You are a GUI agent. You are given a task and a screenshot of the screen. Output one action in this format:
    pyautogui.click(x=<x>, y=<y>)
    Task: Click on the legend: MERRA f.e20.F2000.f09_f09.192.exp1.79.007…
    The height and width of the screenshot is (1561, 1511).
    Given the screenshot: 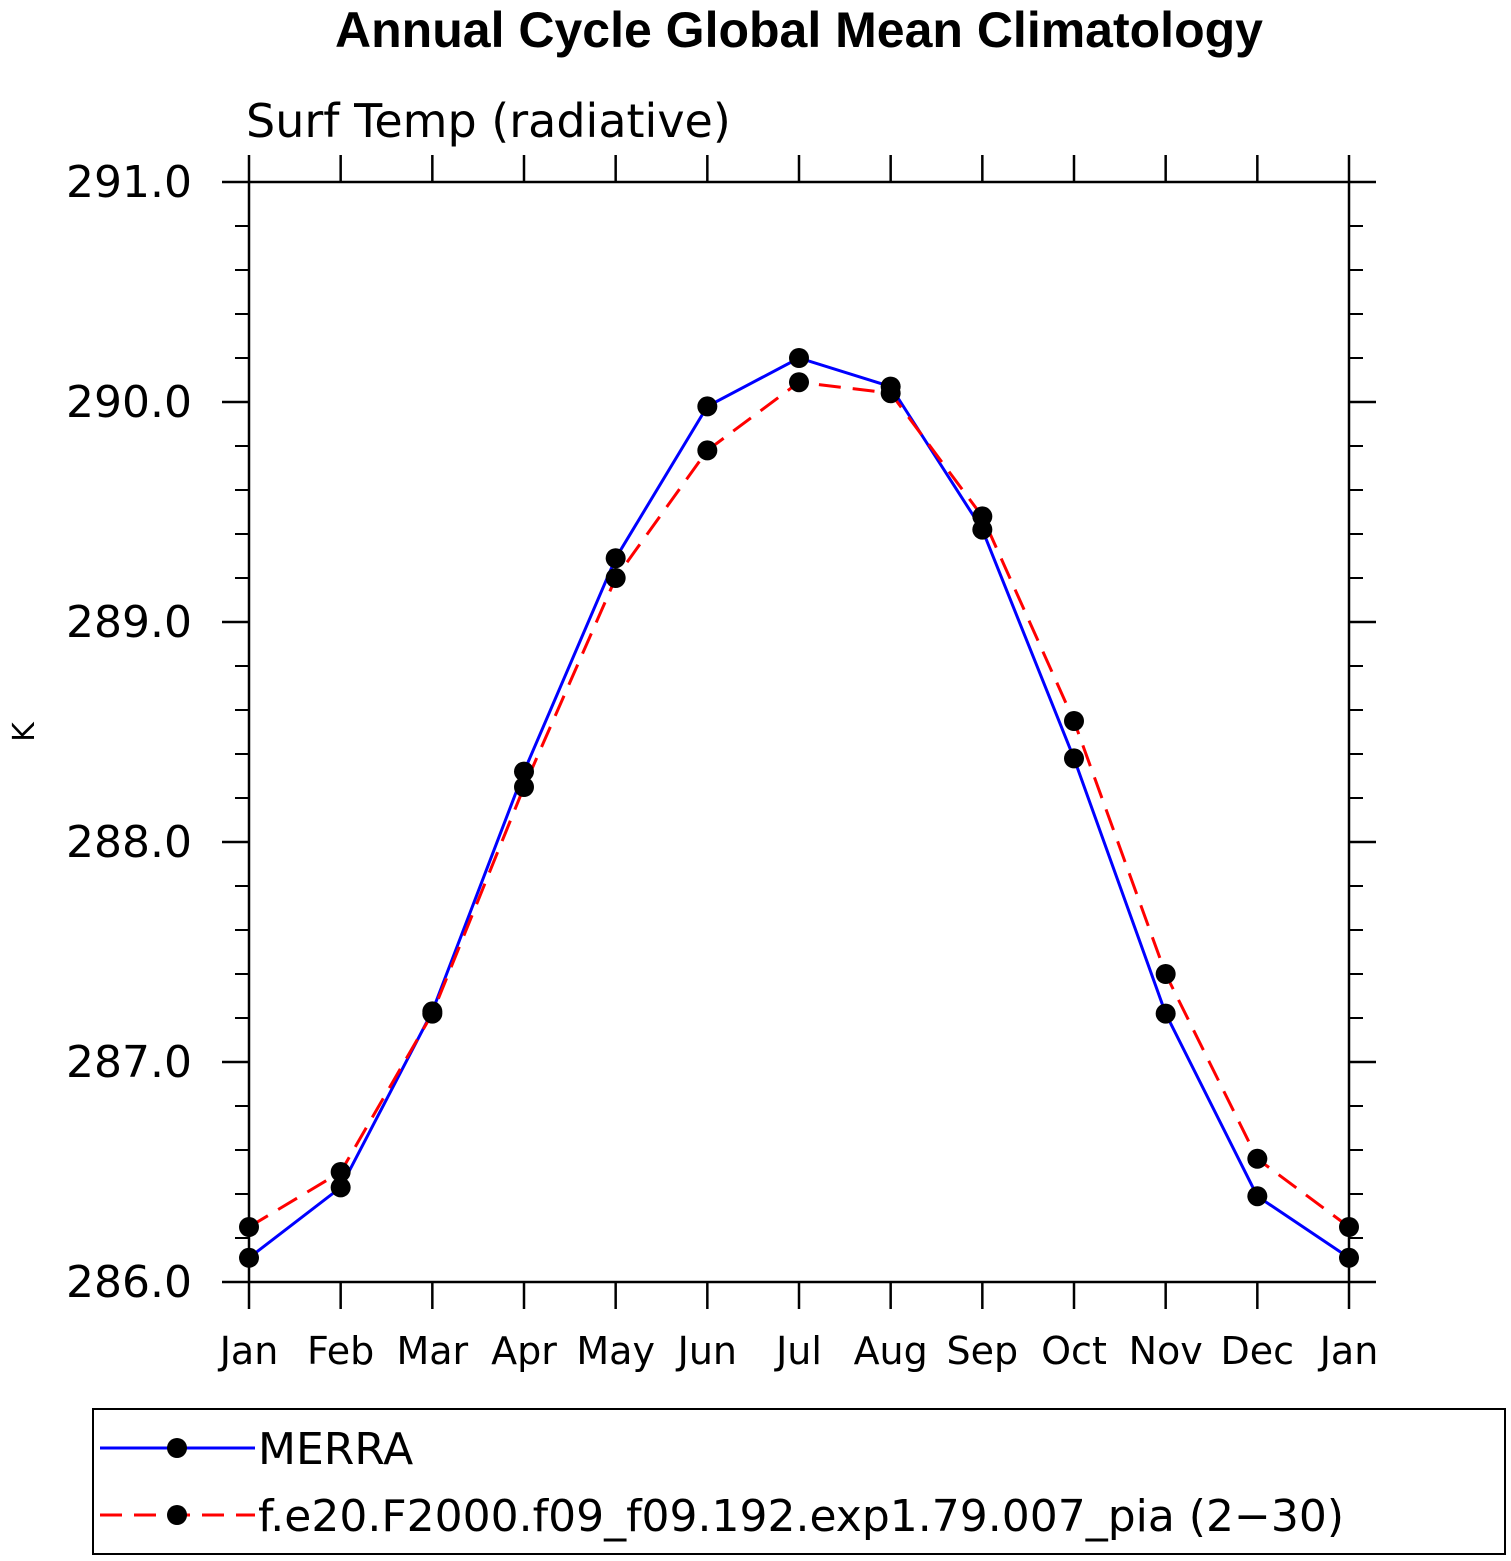 What is the action you would take?
    pyautogui.click(x=799, y=1481)
    